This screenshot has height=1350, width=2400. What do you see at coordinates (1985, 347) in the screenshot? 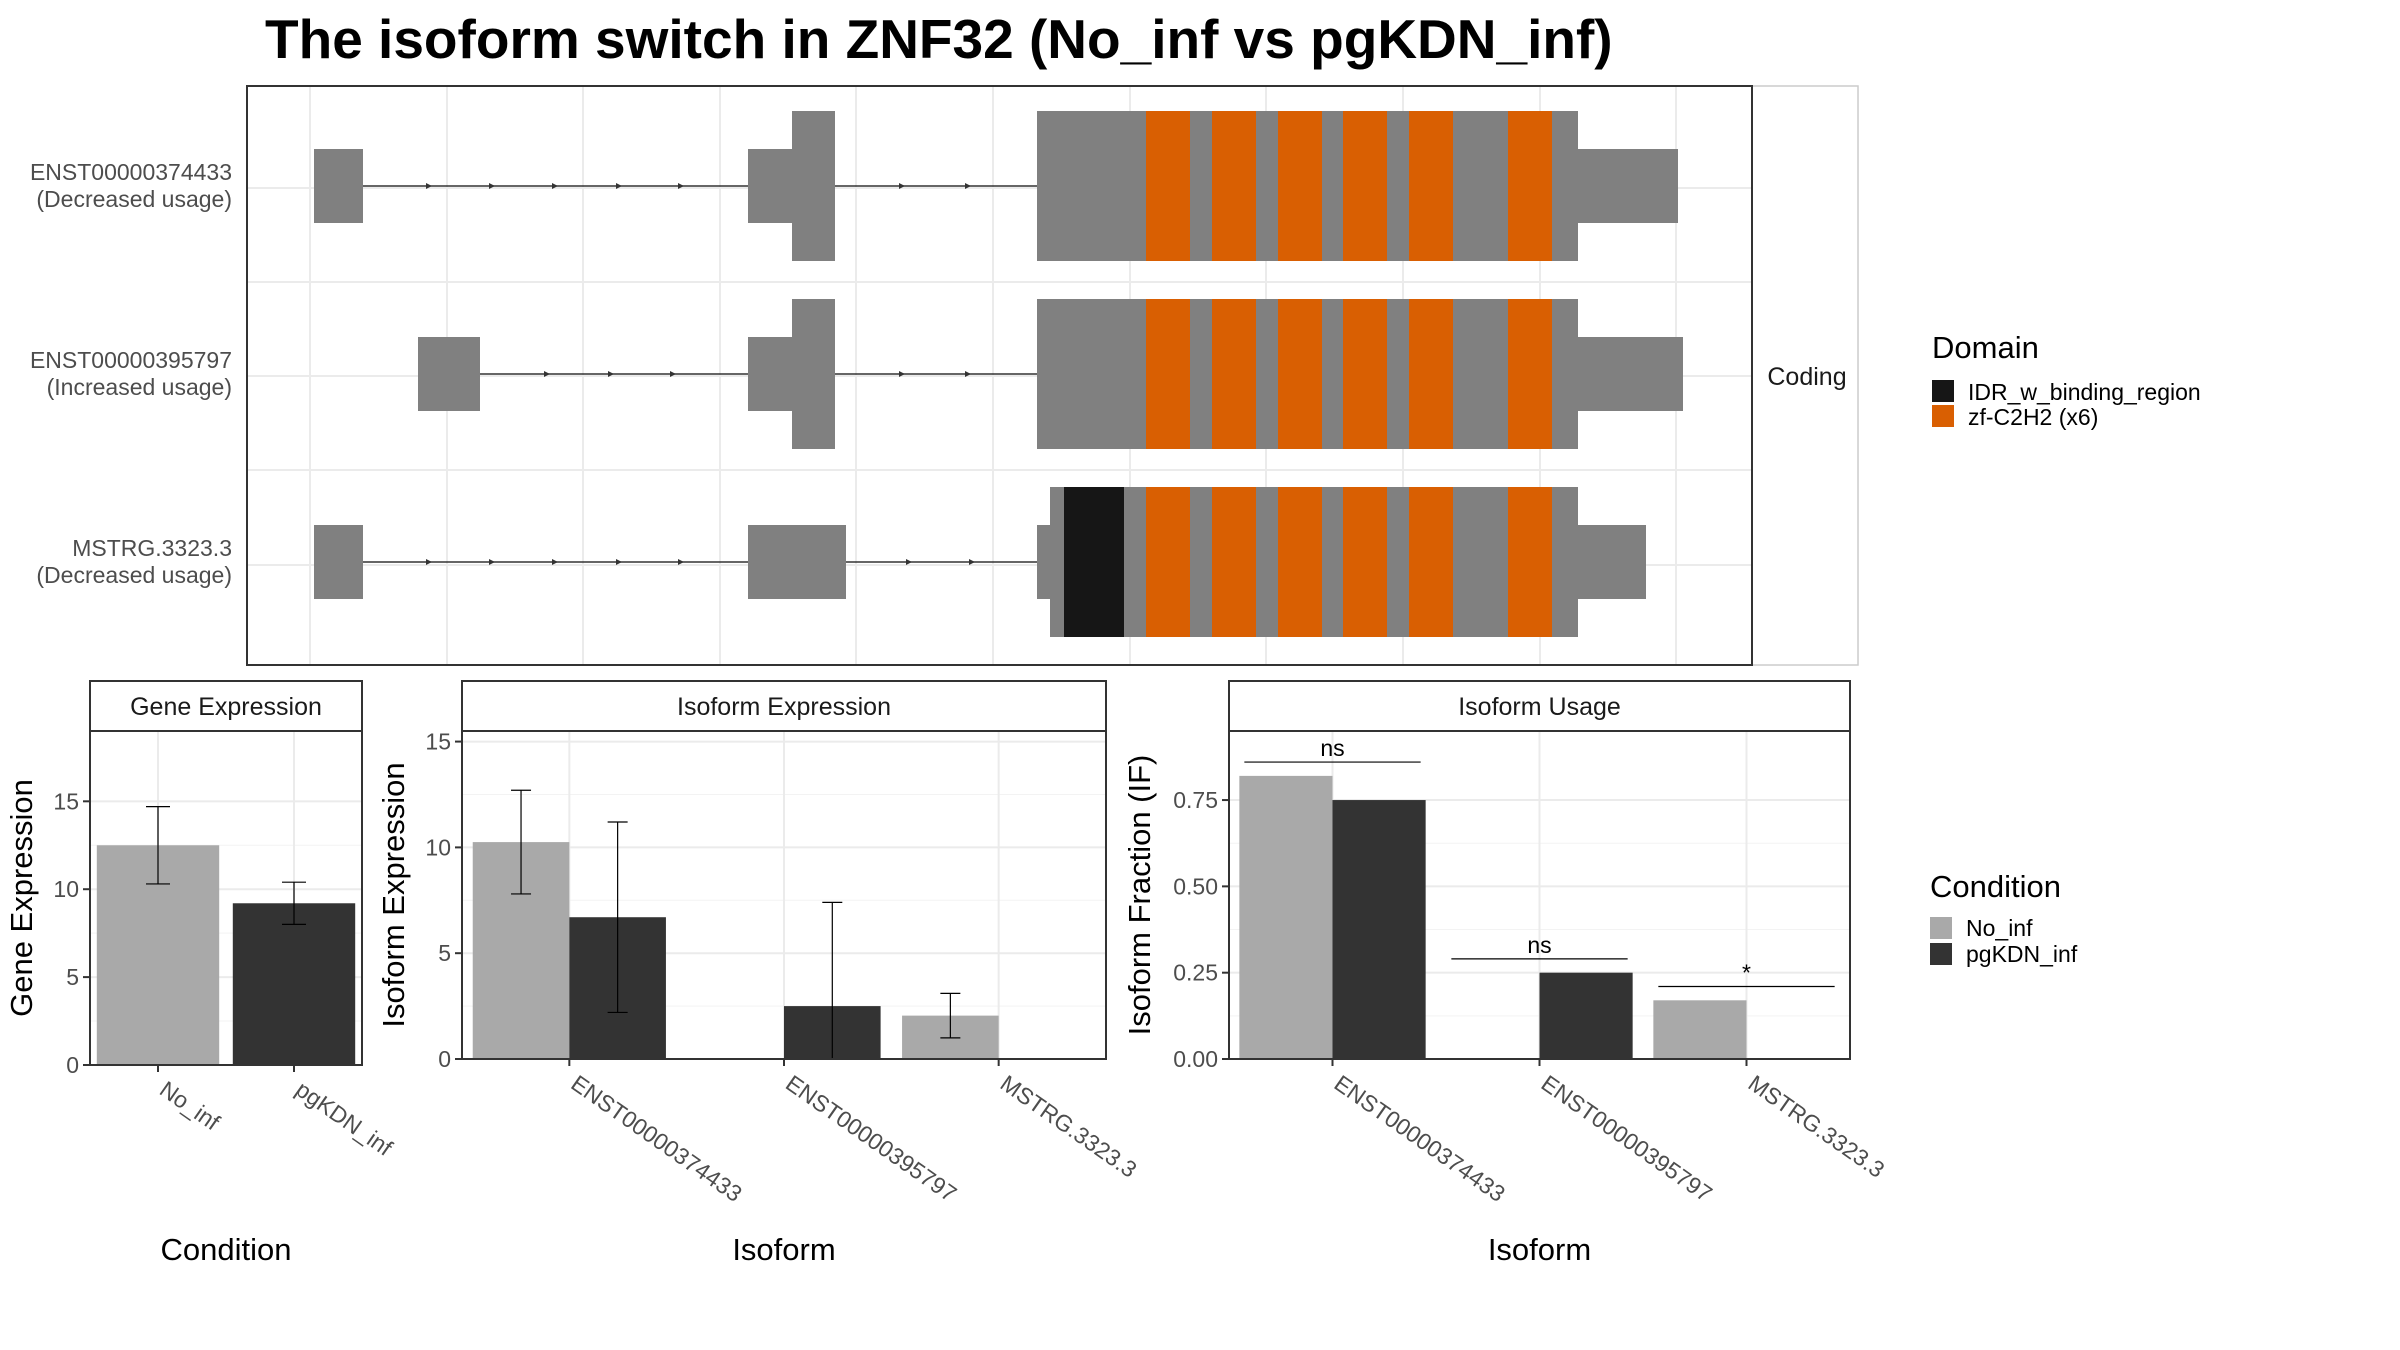
I see `domain-legend-title: Domain` at bounding box center [1985, 347].